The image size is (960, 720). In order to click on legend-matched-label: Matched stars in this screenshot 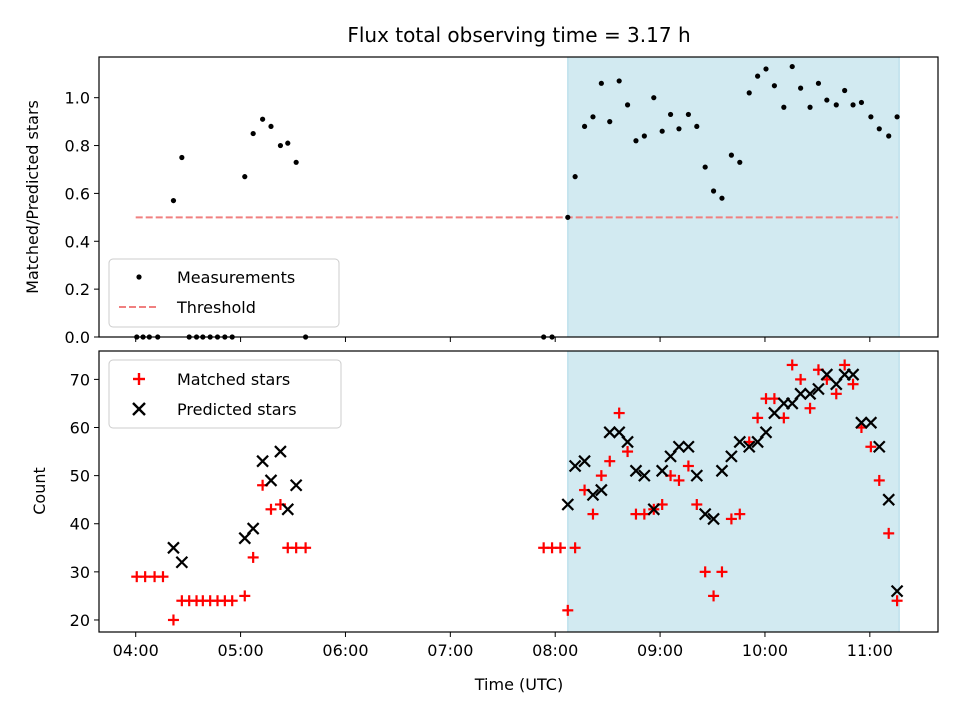, I will do `click(233, 379)`.